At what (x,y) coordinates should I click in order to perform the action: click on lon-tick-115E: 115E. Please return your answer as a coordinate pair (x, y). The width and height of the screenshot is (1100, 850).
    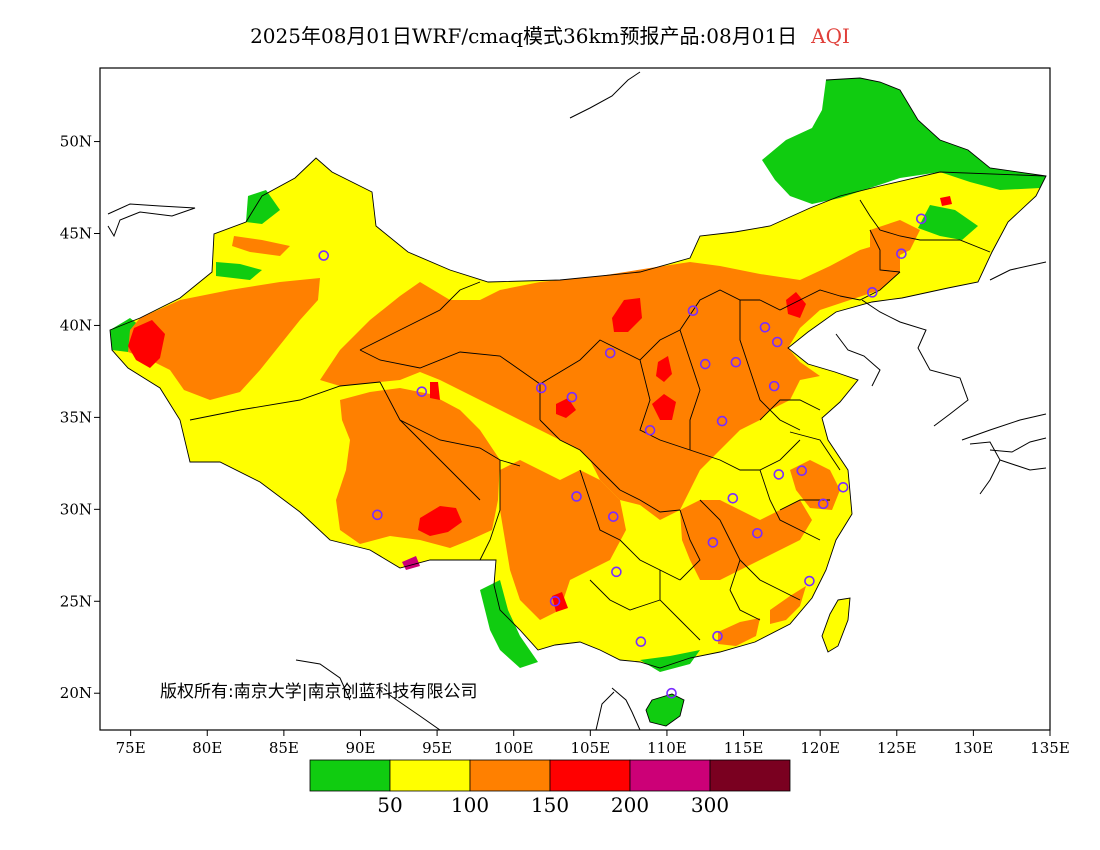
    Looking at the image, I should click on (744, 748).